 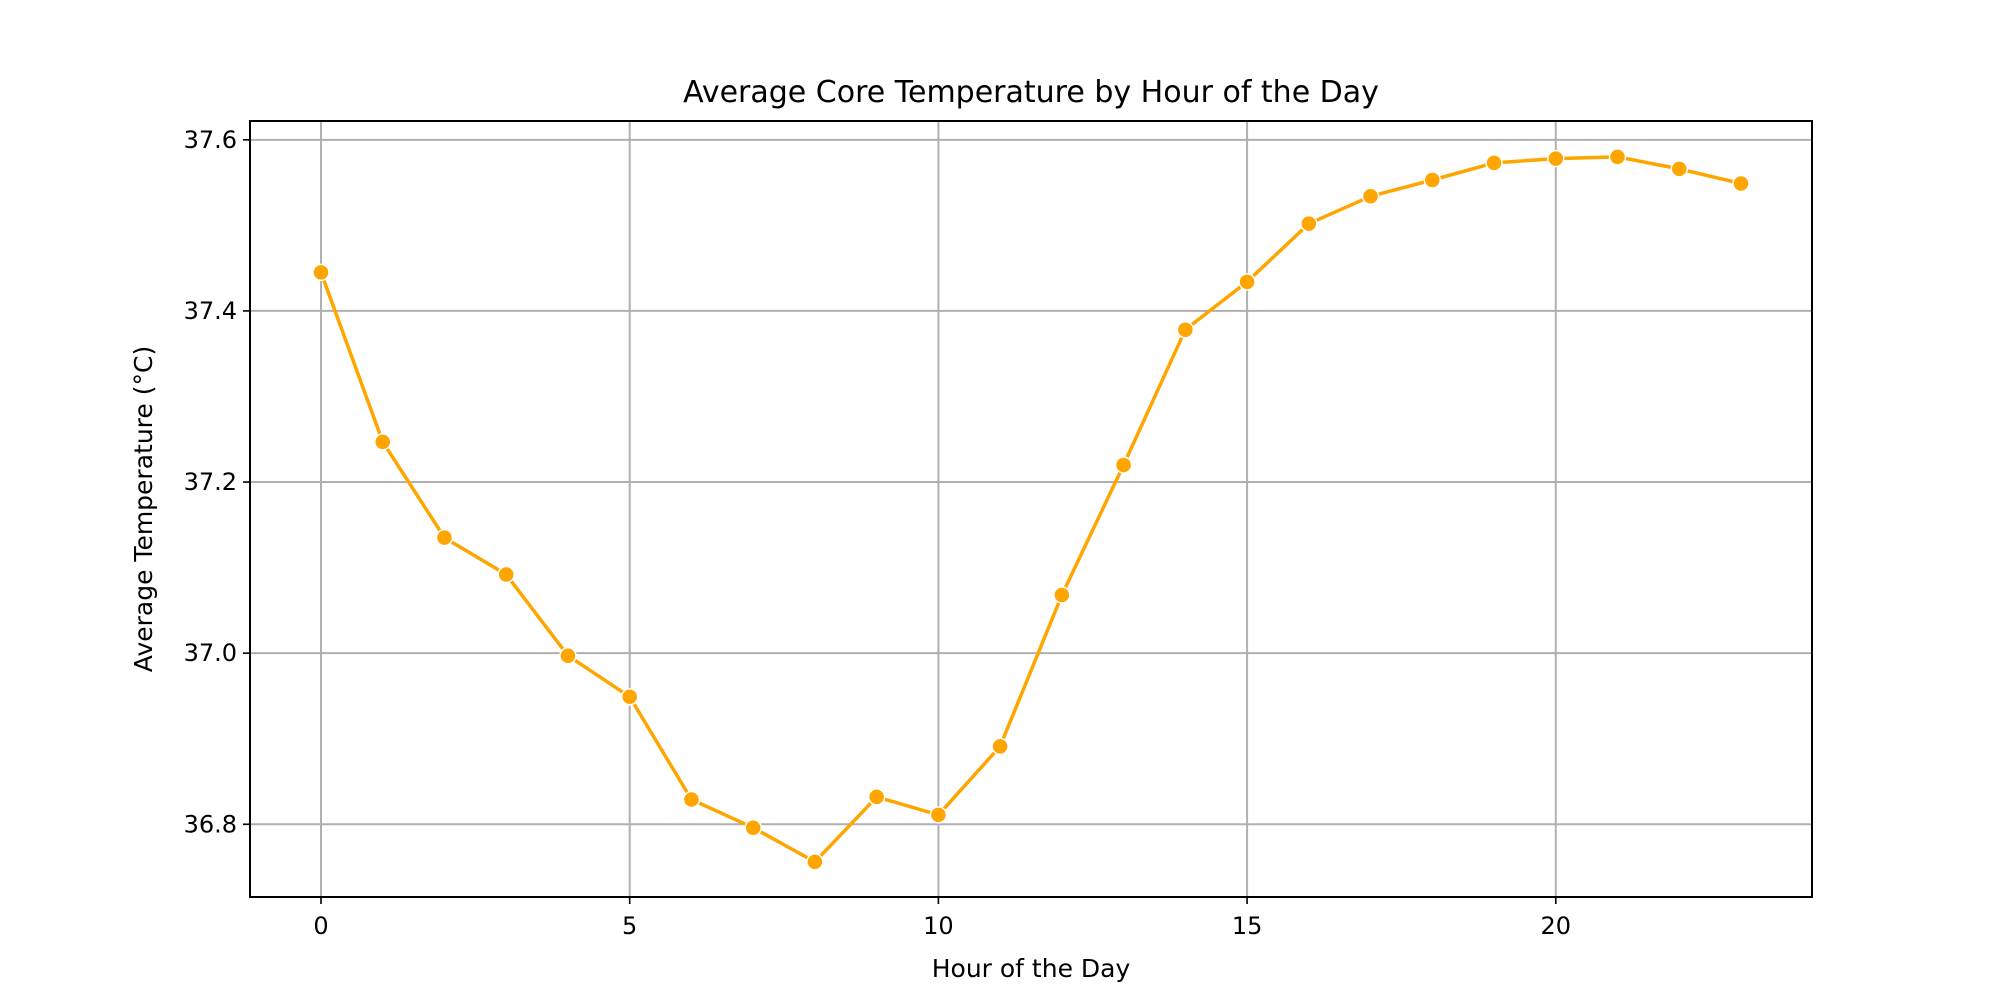 What do you see at coordinates (210, 311) in the screenshot?
I see `y-tick-label: 37.4` at bounding box center [210, 311].